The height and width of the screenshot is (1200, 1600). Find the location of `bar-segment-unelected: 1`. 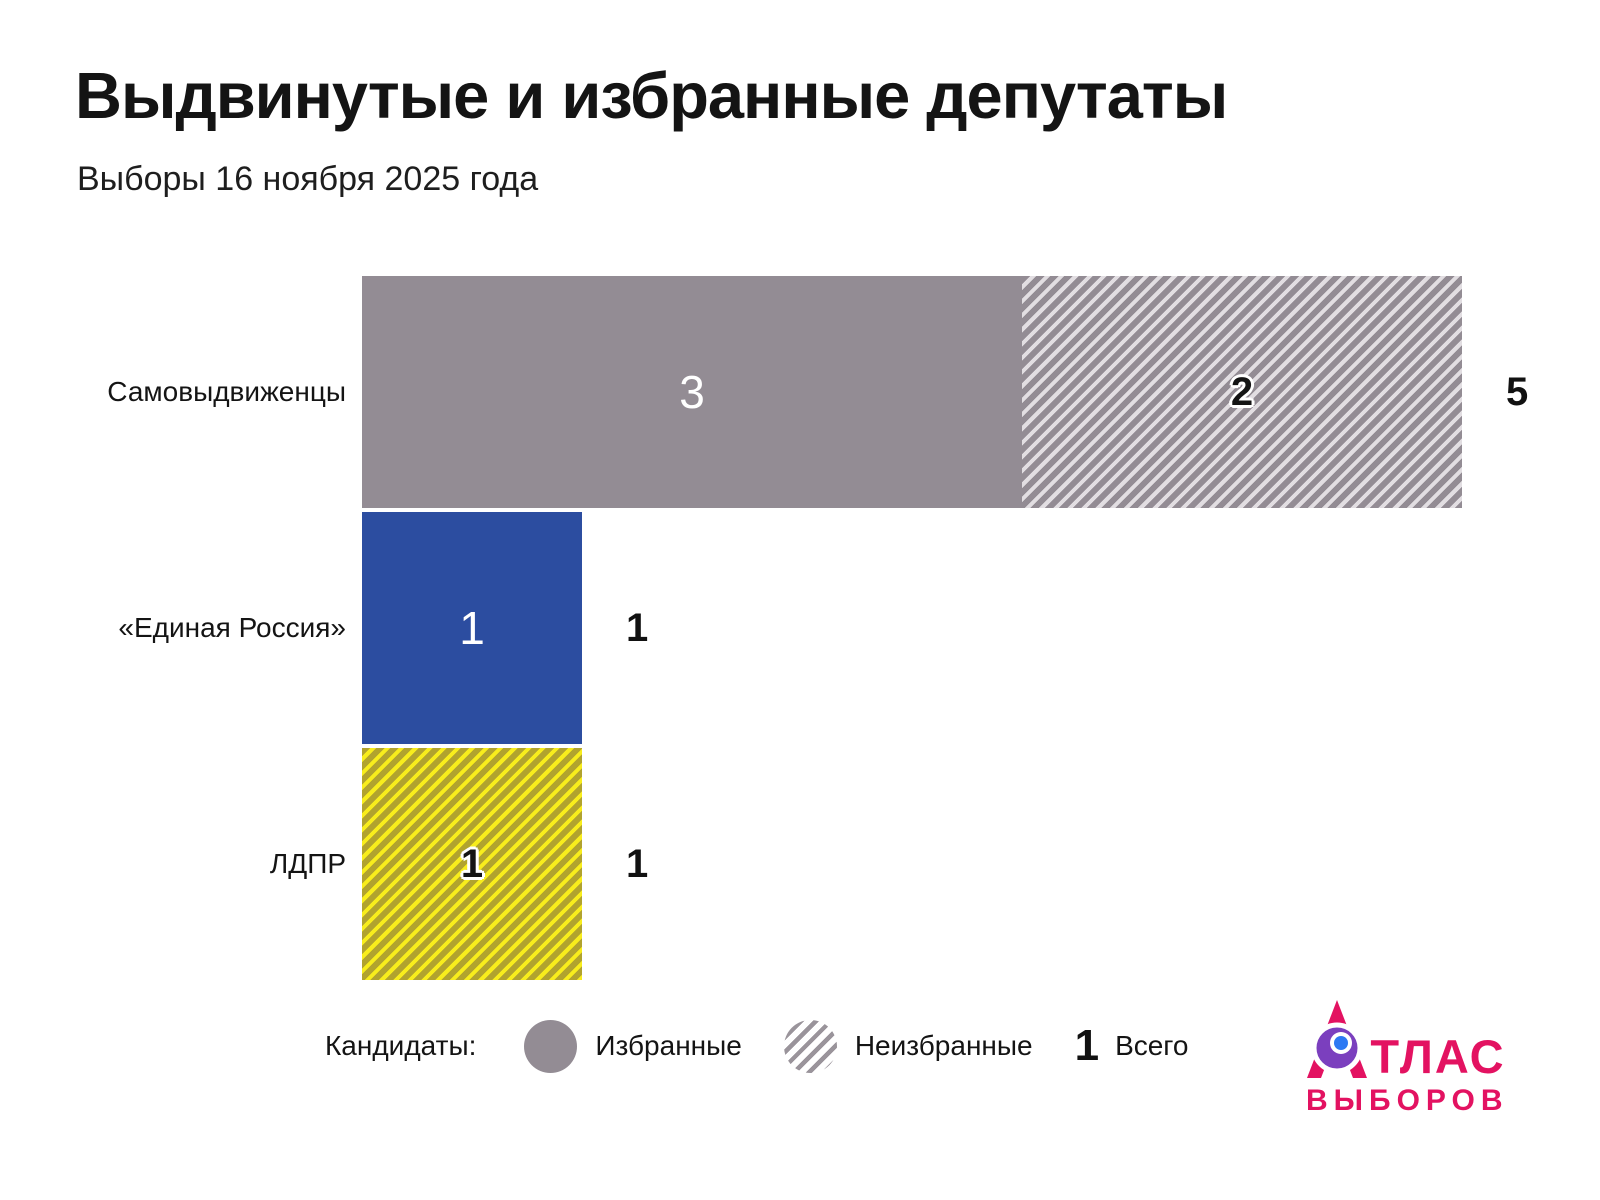

bar-segment-unelected: 1 is located at coordinates (472, 864).